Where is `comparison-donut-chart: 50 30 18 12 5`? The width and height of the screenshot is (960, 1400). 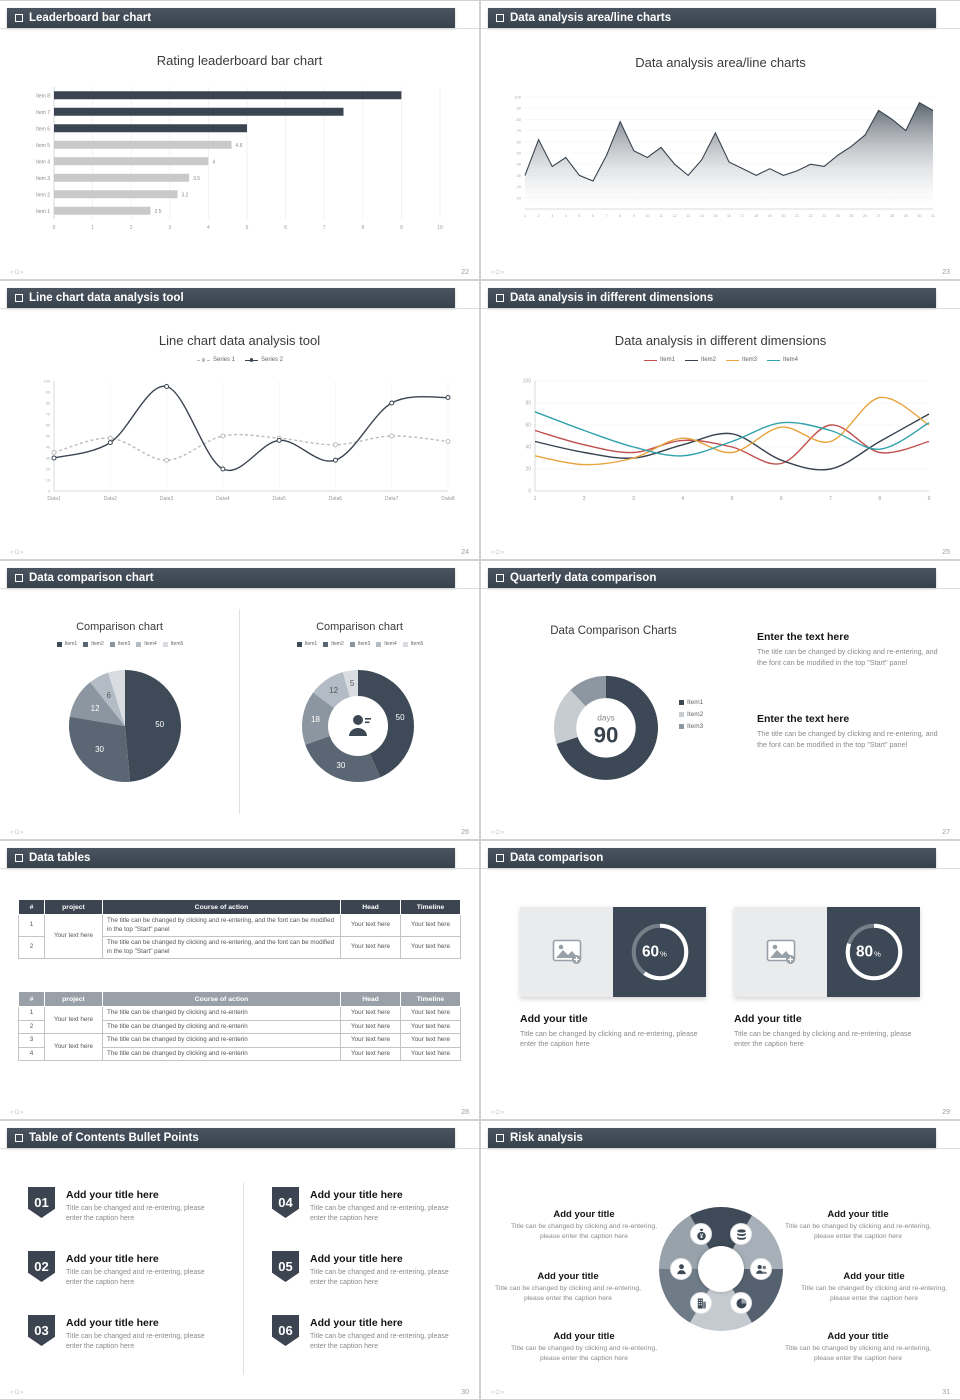 comparison-donut-chart: 50 30 18 12 5 is located at coordinates (358, 726).